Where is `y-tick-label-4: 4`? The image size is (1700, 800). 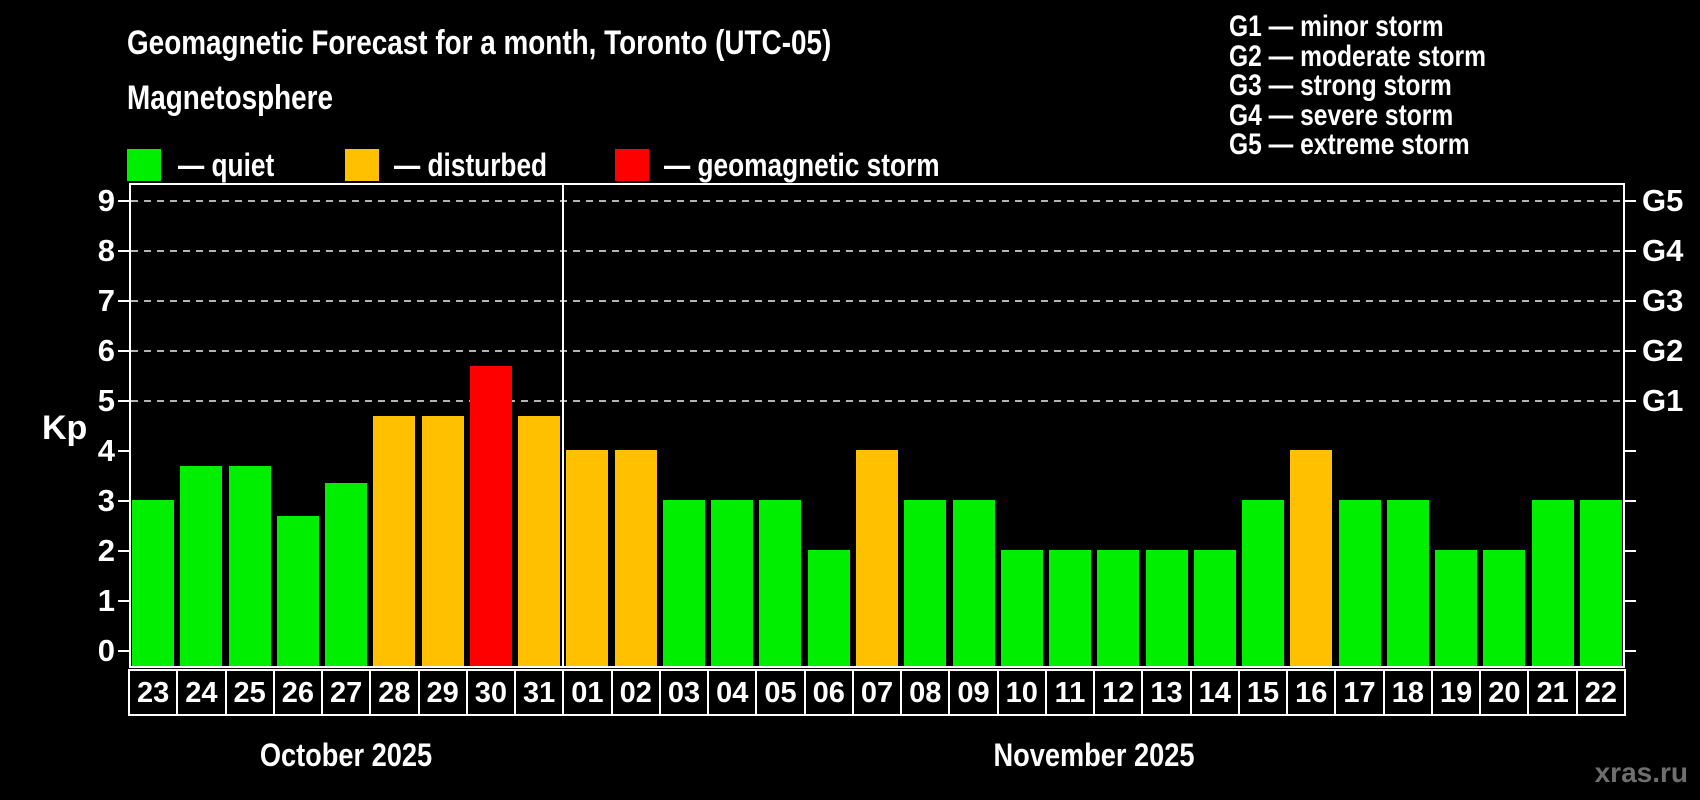 y-tick-label-4: 4 is located at coordinates (106, 450).